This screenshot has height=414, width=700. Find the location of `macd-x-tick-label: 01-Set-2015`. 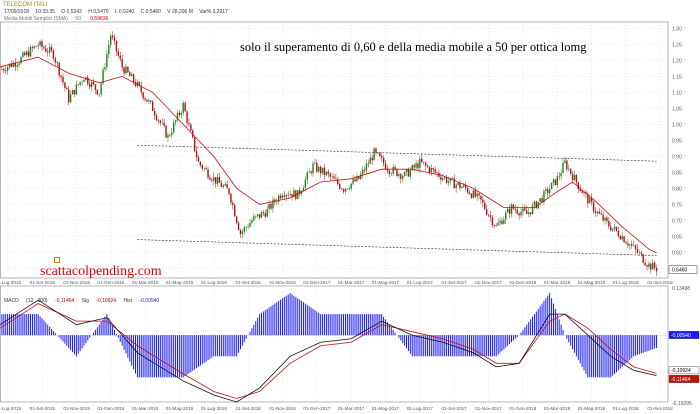

macd-x-tick-label: 01-Set-2015 is located at coordinates (43, 408).